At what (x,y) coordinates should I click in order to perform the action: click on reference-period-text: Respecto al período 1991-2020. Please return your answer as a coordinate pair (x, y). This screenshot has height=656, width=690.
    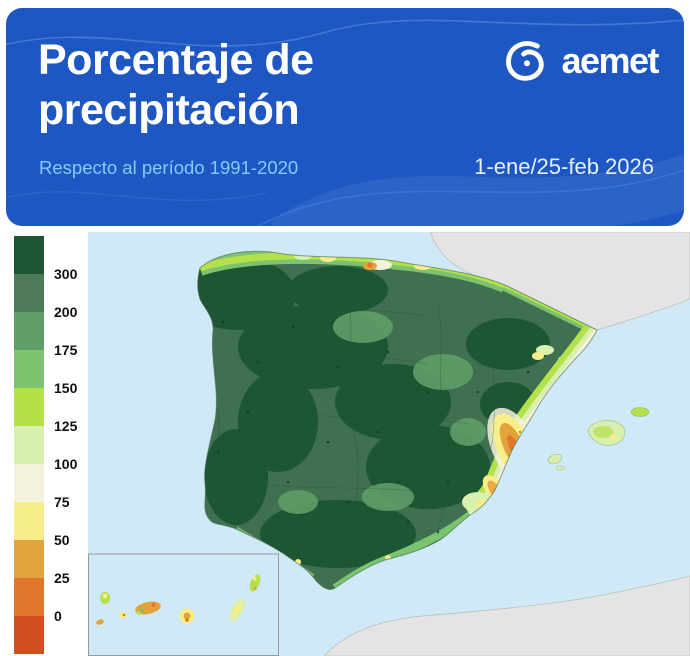
    Looking at the image, I should click on (169, 167).